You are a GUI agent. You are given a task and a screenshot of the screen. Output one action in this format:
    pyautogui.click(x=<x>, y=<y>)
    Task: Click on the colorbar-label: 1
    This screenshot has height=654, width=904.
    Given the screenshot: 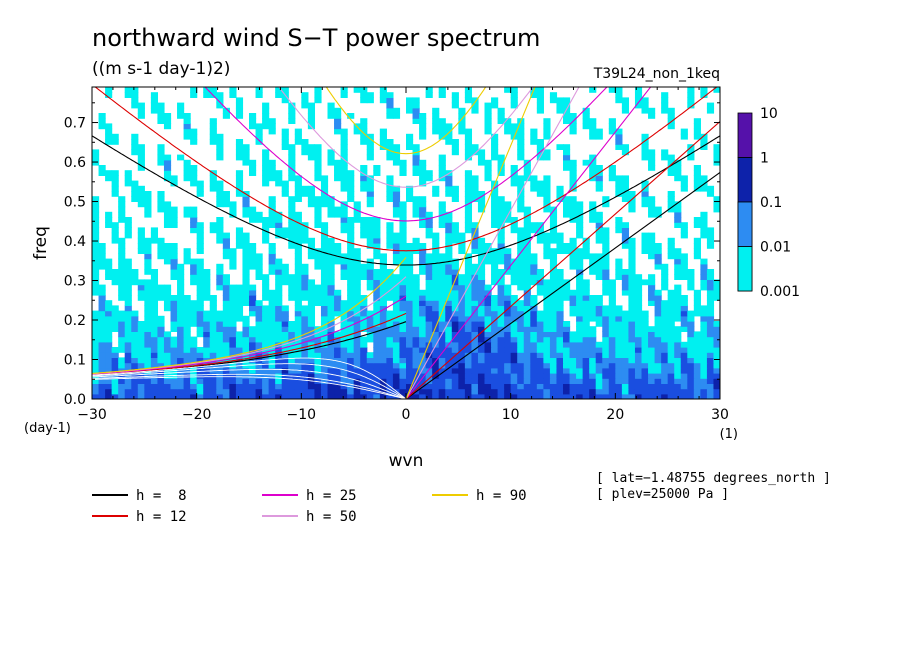 What is the action you would take?
    pyautogui.click(x=764, y=159)
    